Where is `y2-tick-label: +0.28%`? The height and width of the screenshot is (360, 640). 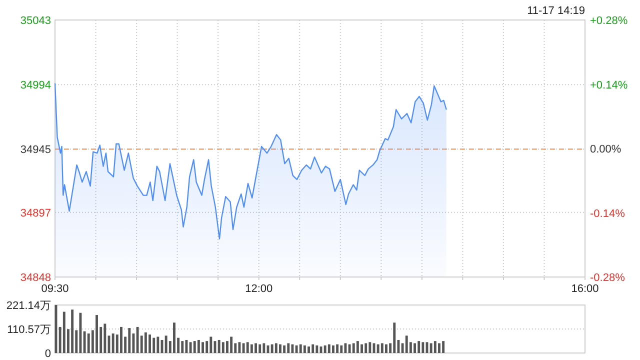
y2-tick-label: +0.28% is located at coordinates (609, 21).